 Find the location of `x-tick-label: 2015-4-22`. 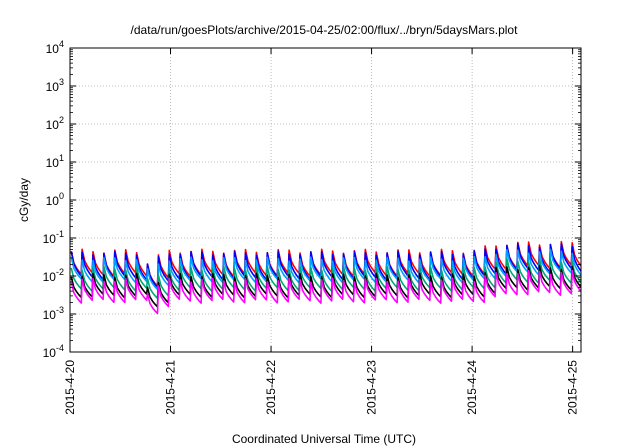

x-tick-label: 2015-4-22 is located at coordinates (271, 387).